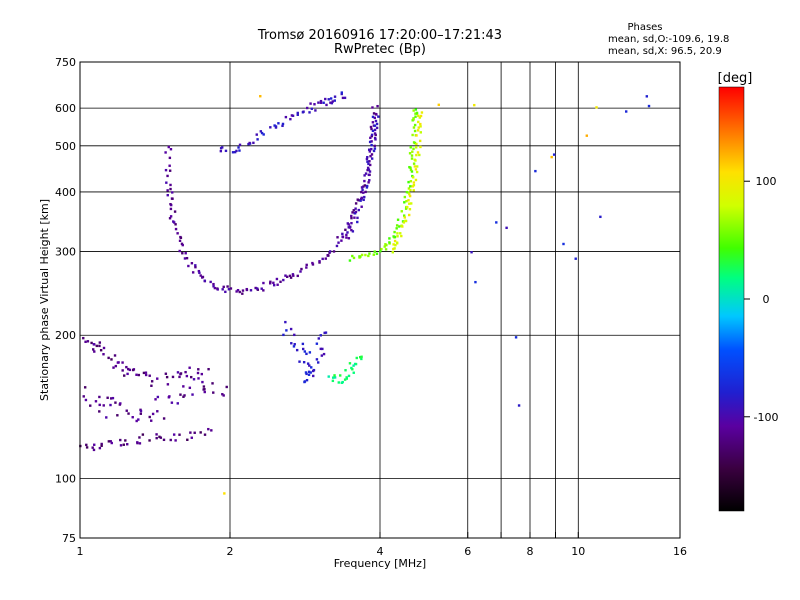 The width and height of the screenshot is (800, 600). What do you see at coordinates (44, 300) in the screenshot?
I see `y-axis-label: Stationary phase Virtual Height [km]` at bounding box center [44, 300].